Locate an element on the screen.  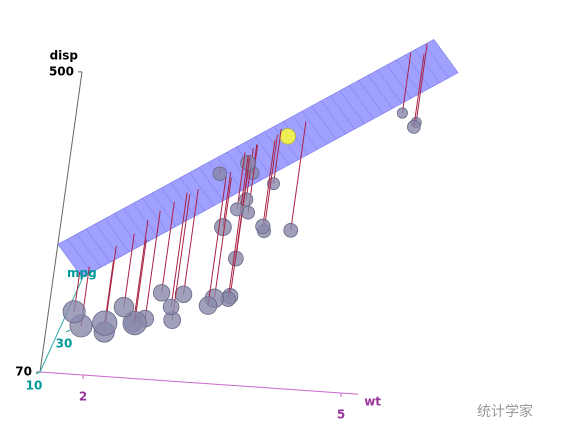
z-axis-title: disp is located at coordinates (64, 55).